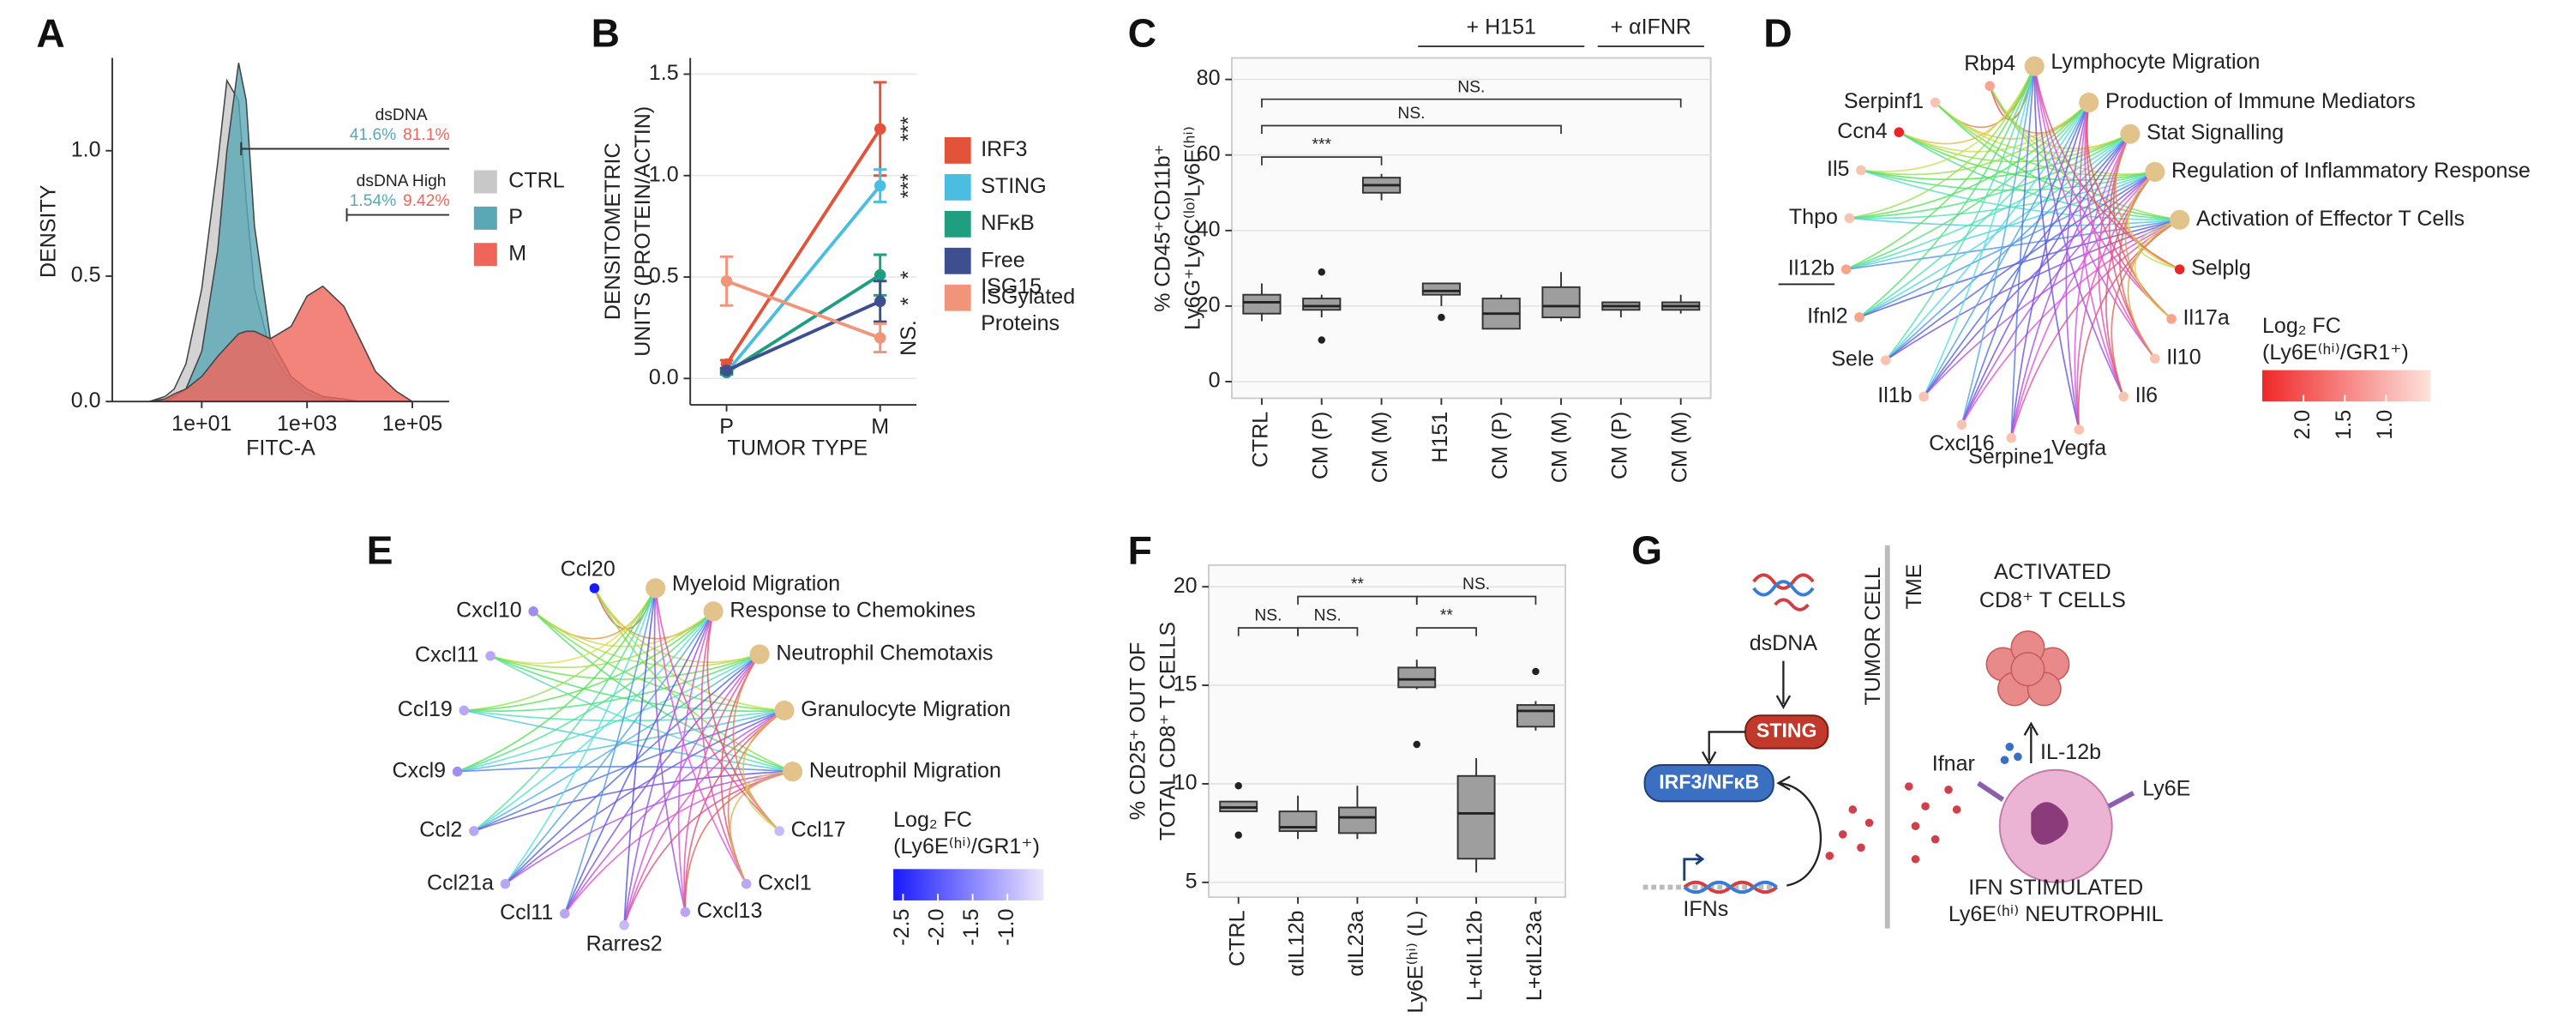 This screenshot has width=2576, height=1036. Describe the element at coordinates (1813, 217) in the screenshot. I see `gene-label: Thpo` at that location.